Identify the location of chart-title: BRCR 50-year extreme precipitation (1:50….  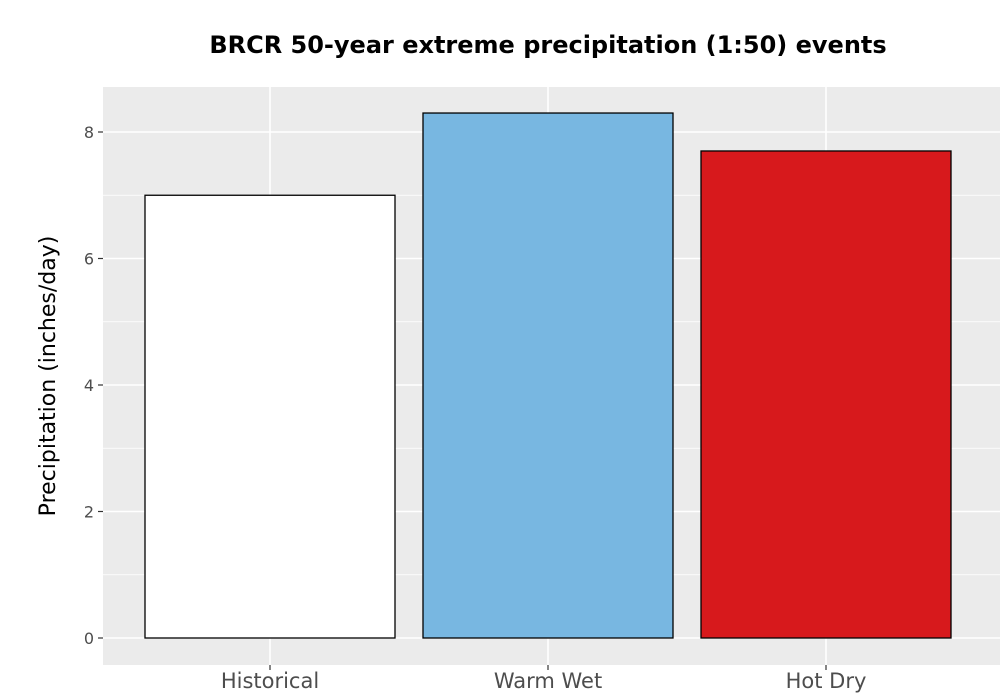
(547, 45).